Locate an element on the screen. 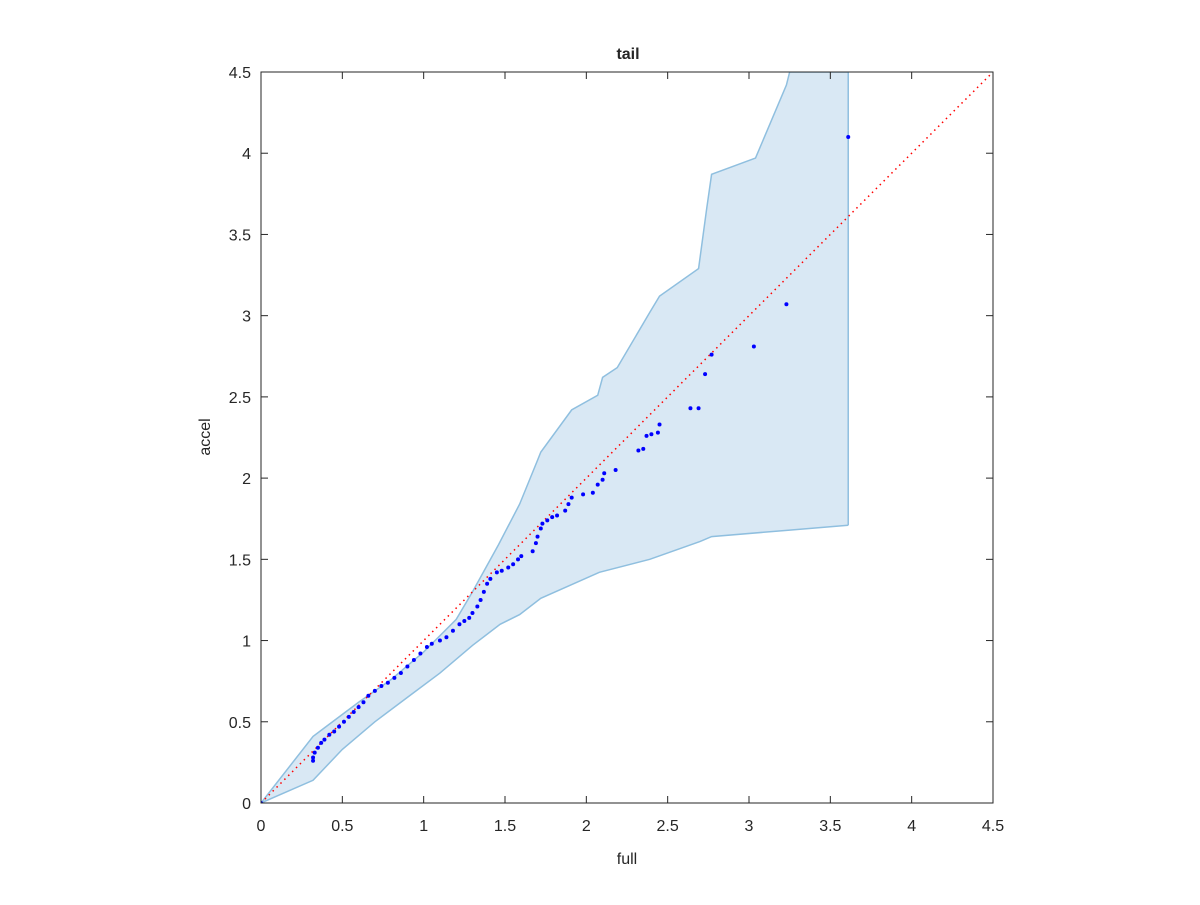  x-tick-label: 4 is located at coordinates (911, 826).